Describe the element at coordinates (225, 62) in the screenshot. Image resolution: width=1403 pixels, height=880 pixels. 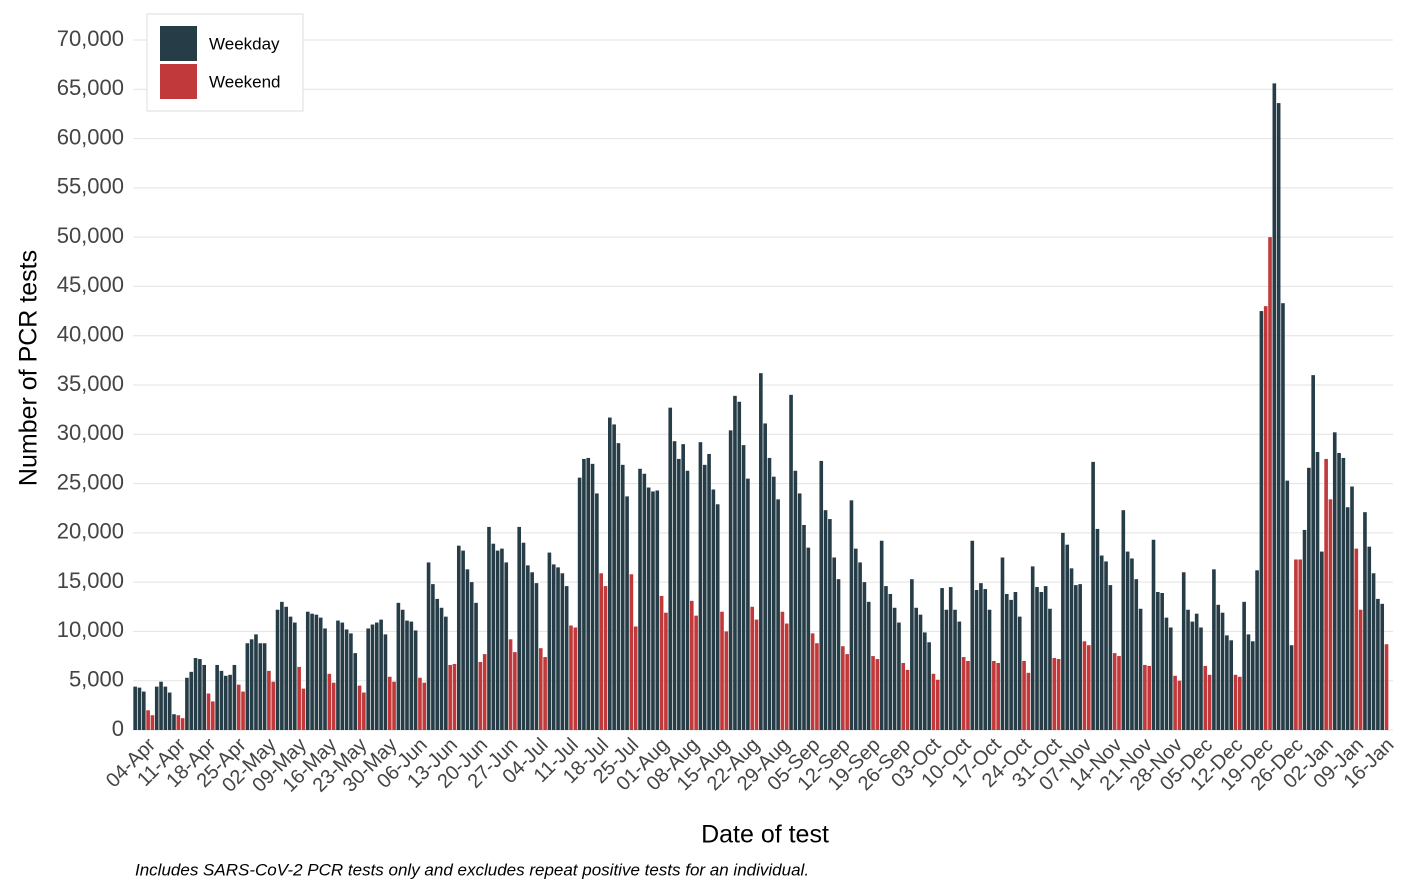
I see `legend: Weekday Weekend` at that location.